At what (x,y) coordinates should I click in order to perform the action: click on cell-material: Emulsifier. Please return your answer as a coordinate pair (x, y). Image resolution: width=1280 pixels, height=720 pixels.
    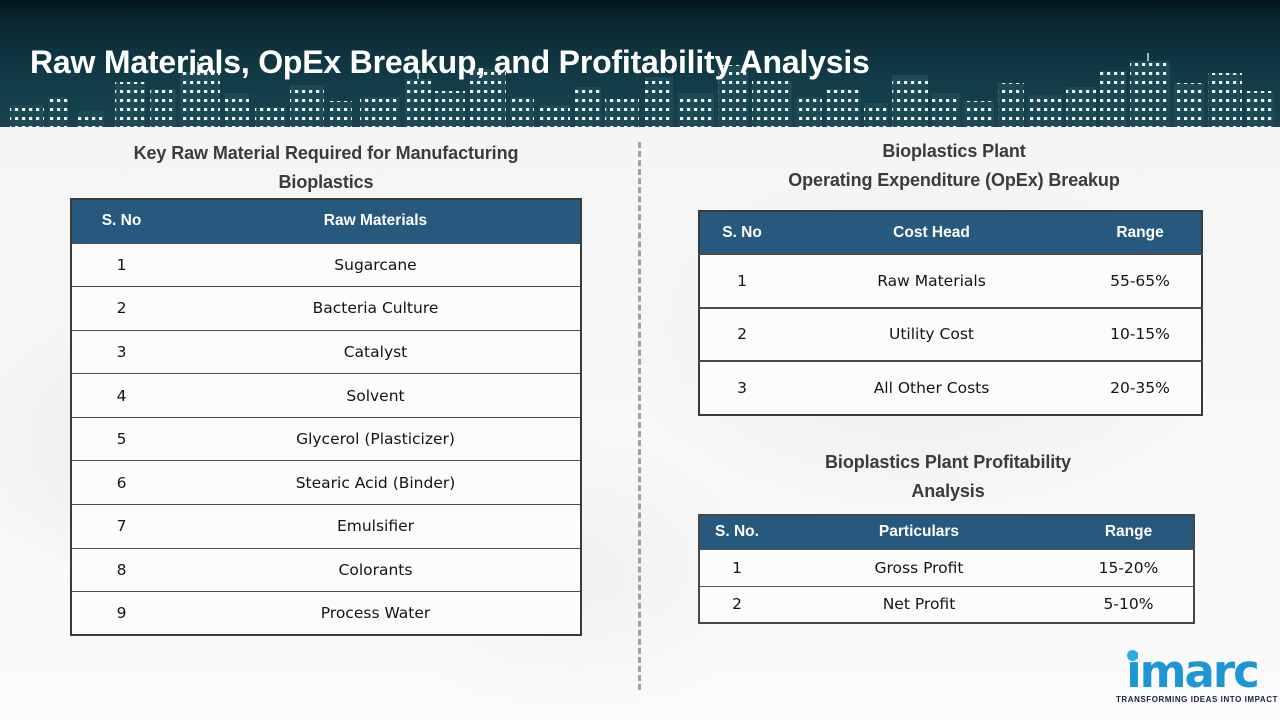
    Looking at the image, I should click on (376, 526).